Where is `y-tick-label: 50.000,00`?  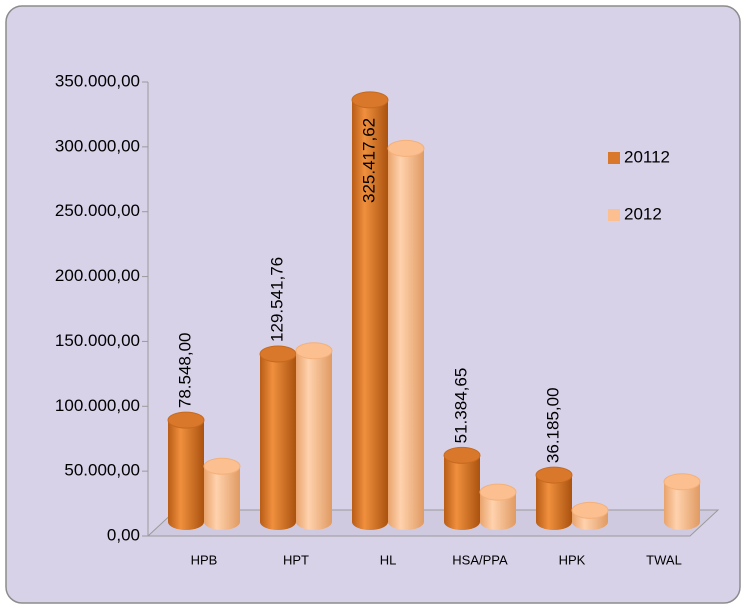
y-tick-label: 50.000,00 is located at coordinates (102, 470).